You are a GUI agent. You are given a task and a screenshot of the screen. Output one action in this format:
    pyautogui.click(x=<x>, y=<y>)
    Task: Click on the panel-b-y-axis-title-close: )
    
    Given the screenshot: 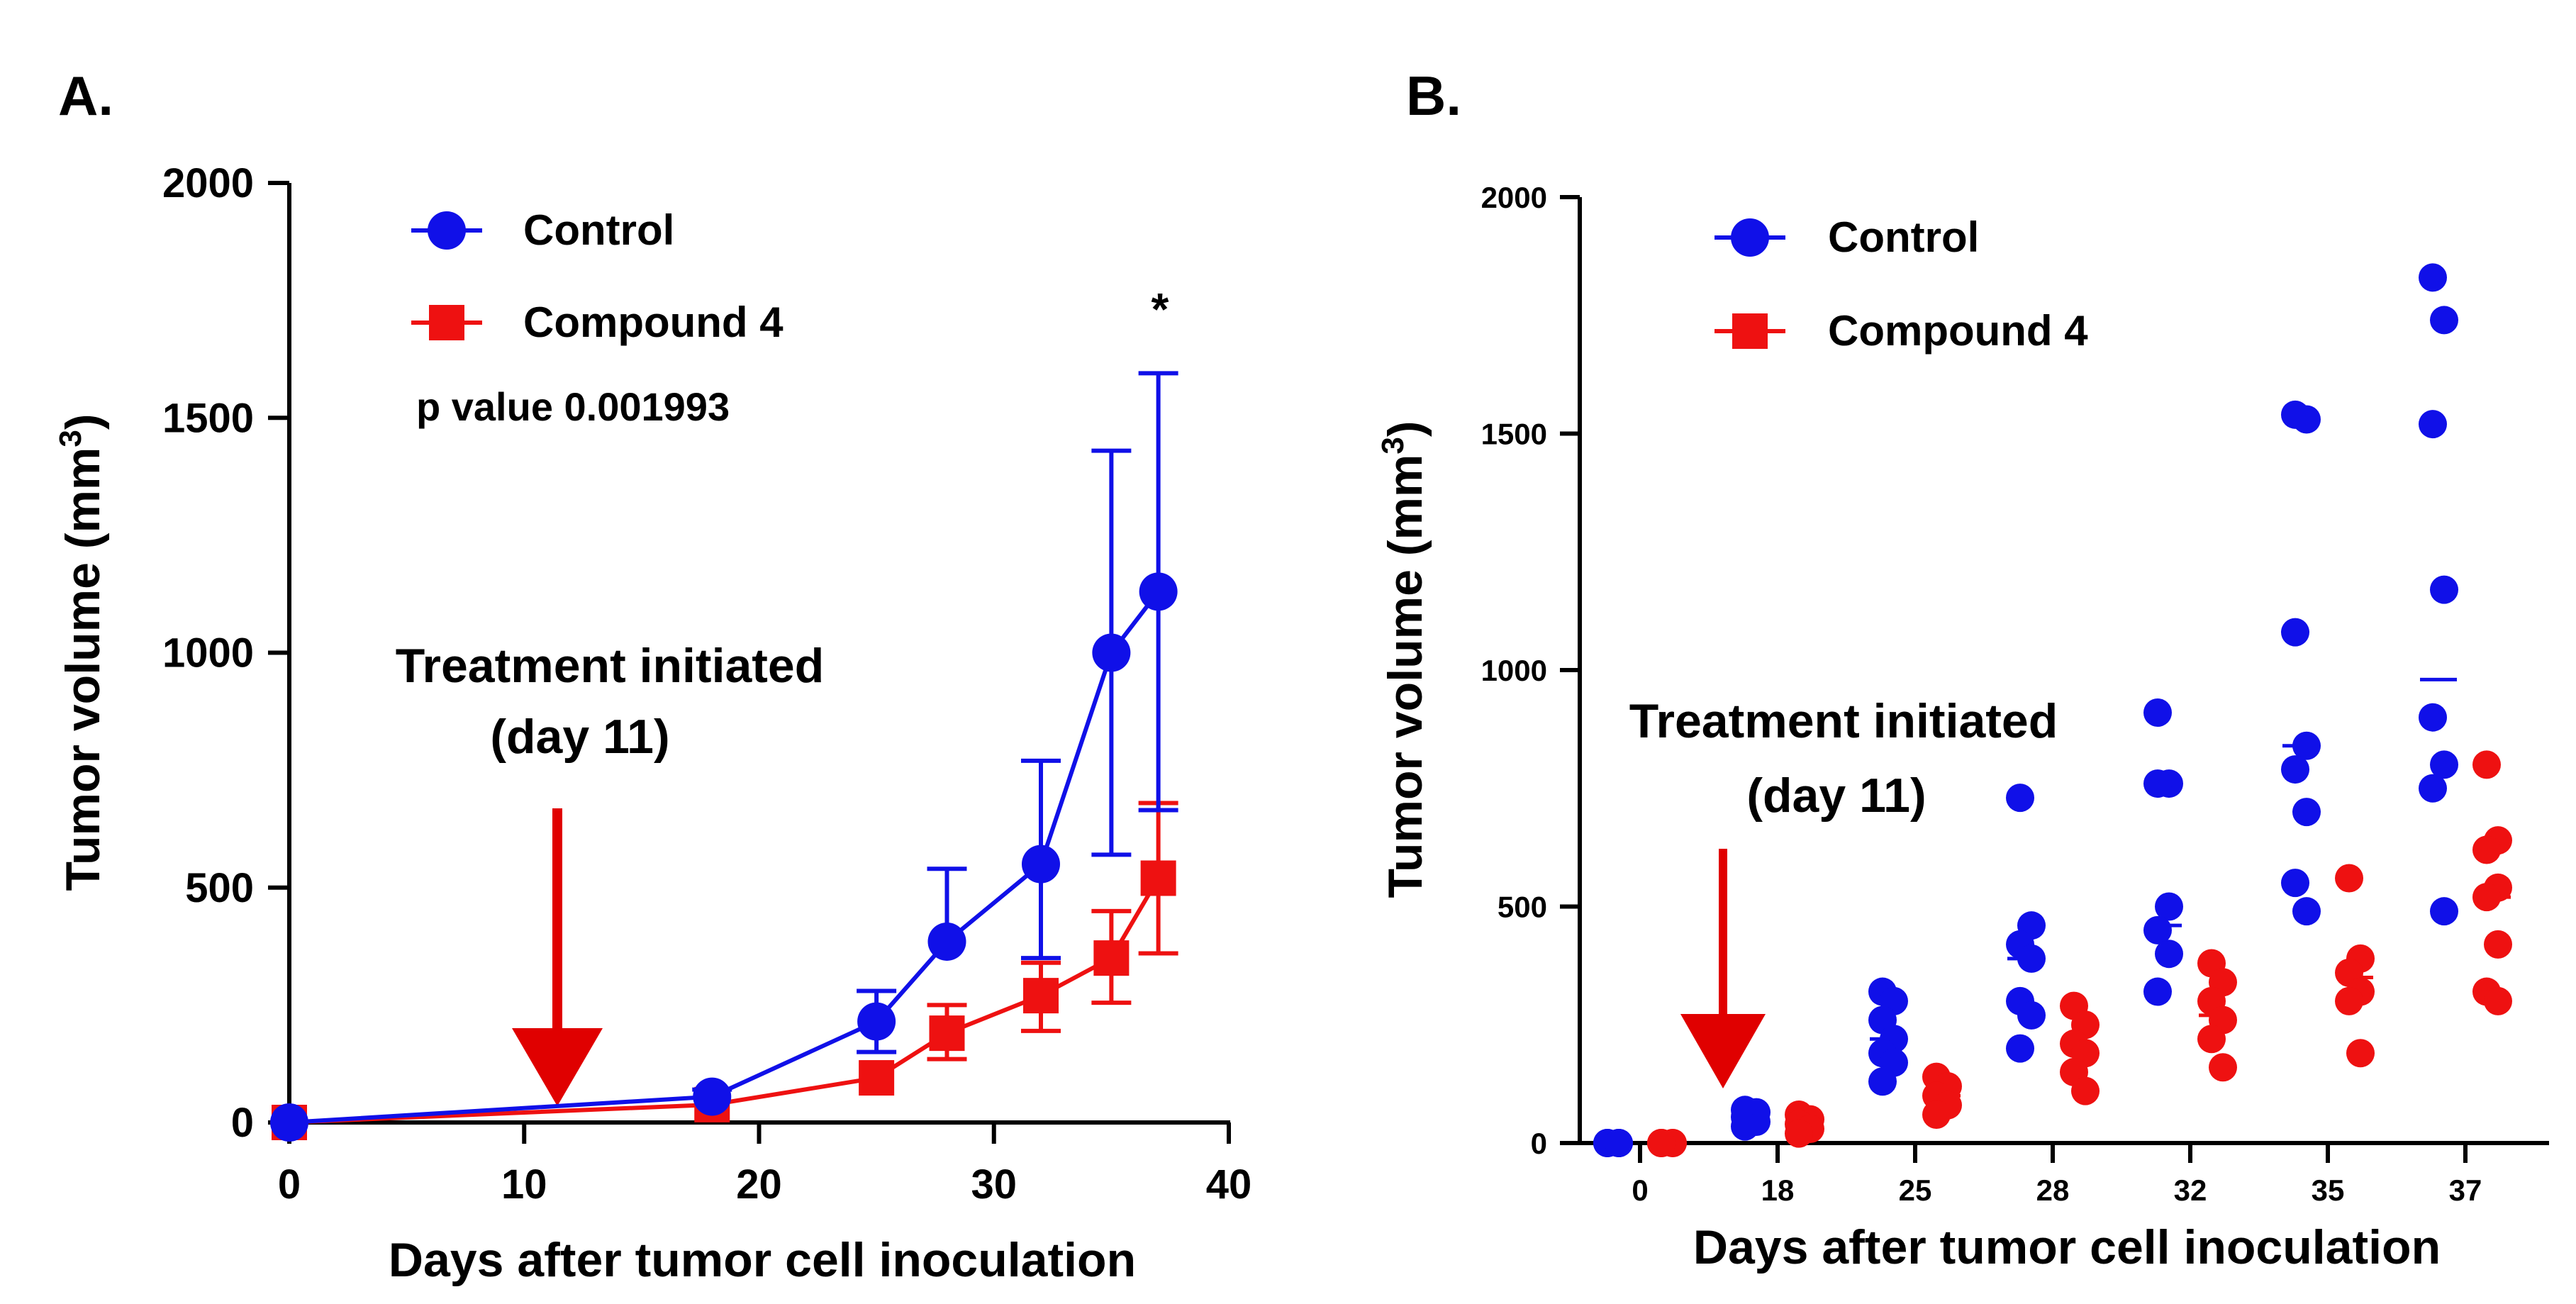 What is the action you would take?
    pyautogui.click(x=1405, y=428)
    